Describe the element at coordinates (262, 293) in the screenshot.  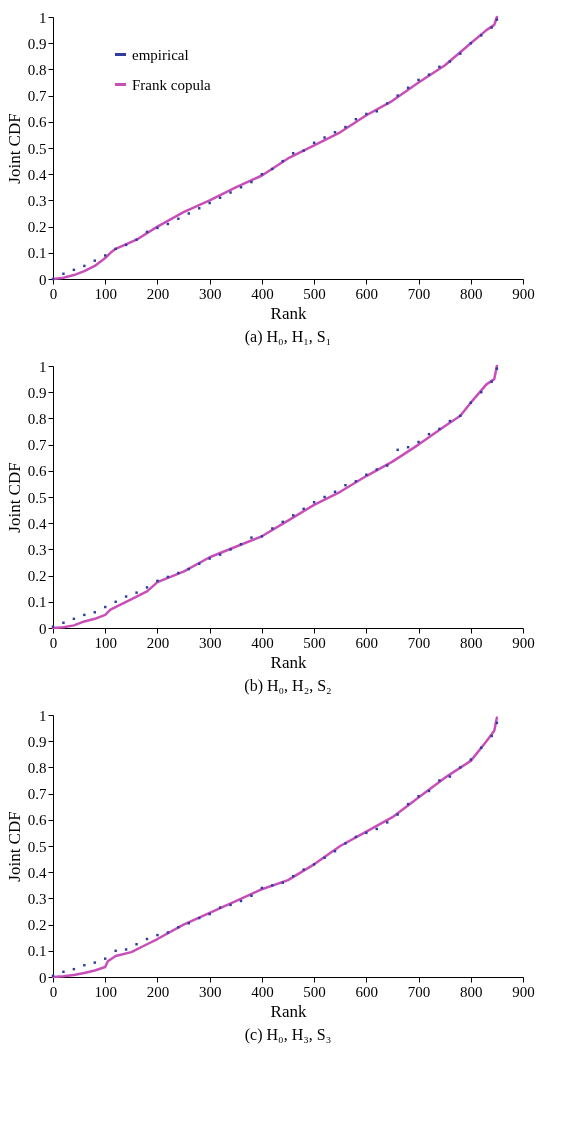
I see `x-tick-label: 400` at that location.